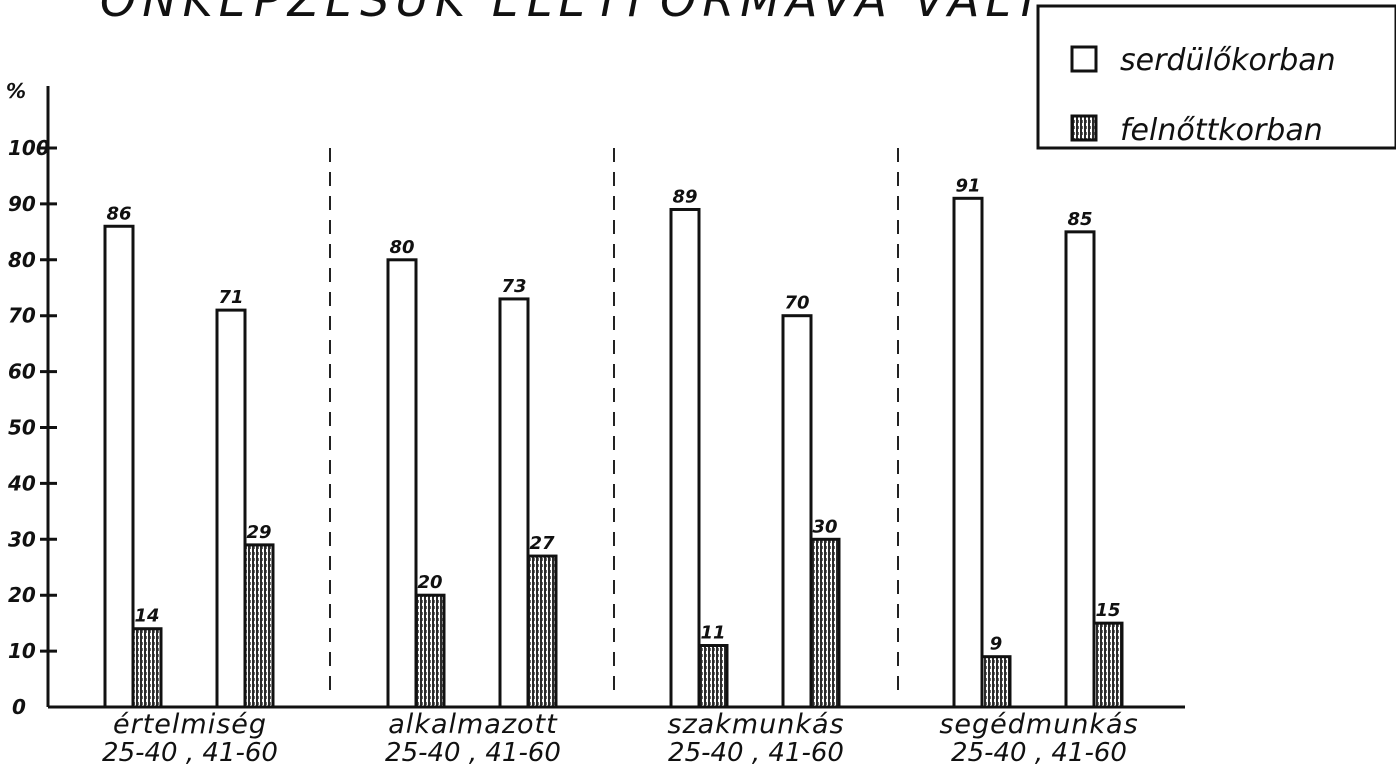 Image resolution: width=1396 pixels, height=769 pixels. Describe the element at coordinates (118, 213) in the screenshot. I see `bar-value-label: 86` at that location.